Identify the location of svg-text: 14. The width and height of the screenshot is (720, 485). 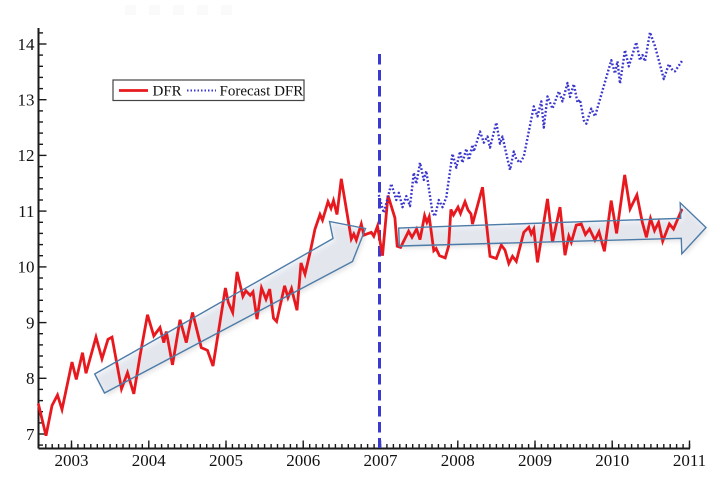
(27, 44).